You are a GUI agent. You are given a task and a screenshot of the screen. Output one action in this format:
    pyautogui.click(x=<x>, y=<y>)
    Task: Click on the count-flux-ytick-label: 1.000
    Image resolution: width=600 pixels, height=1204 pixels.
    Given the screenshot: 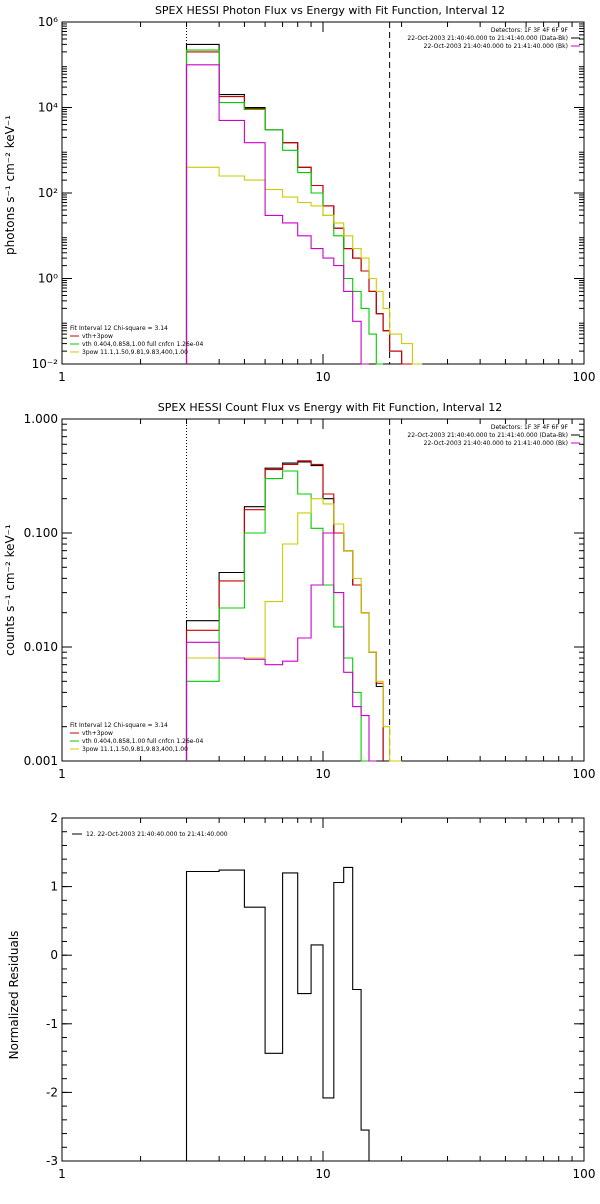 What is the action you would take?
    pyautogui.click(x=41, y=419)
    